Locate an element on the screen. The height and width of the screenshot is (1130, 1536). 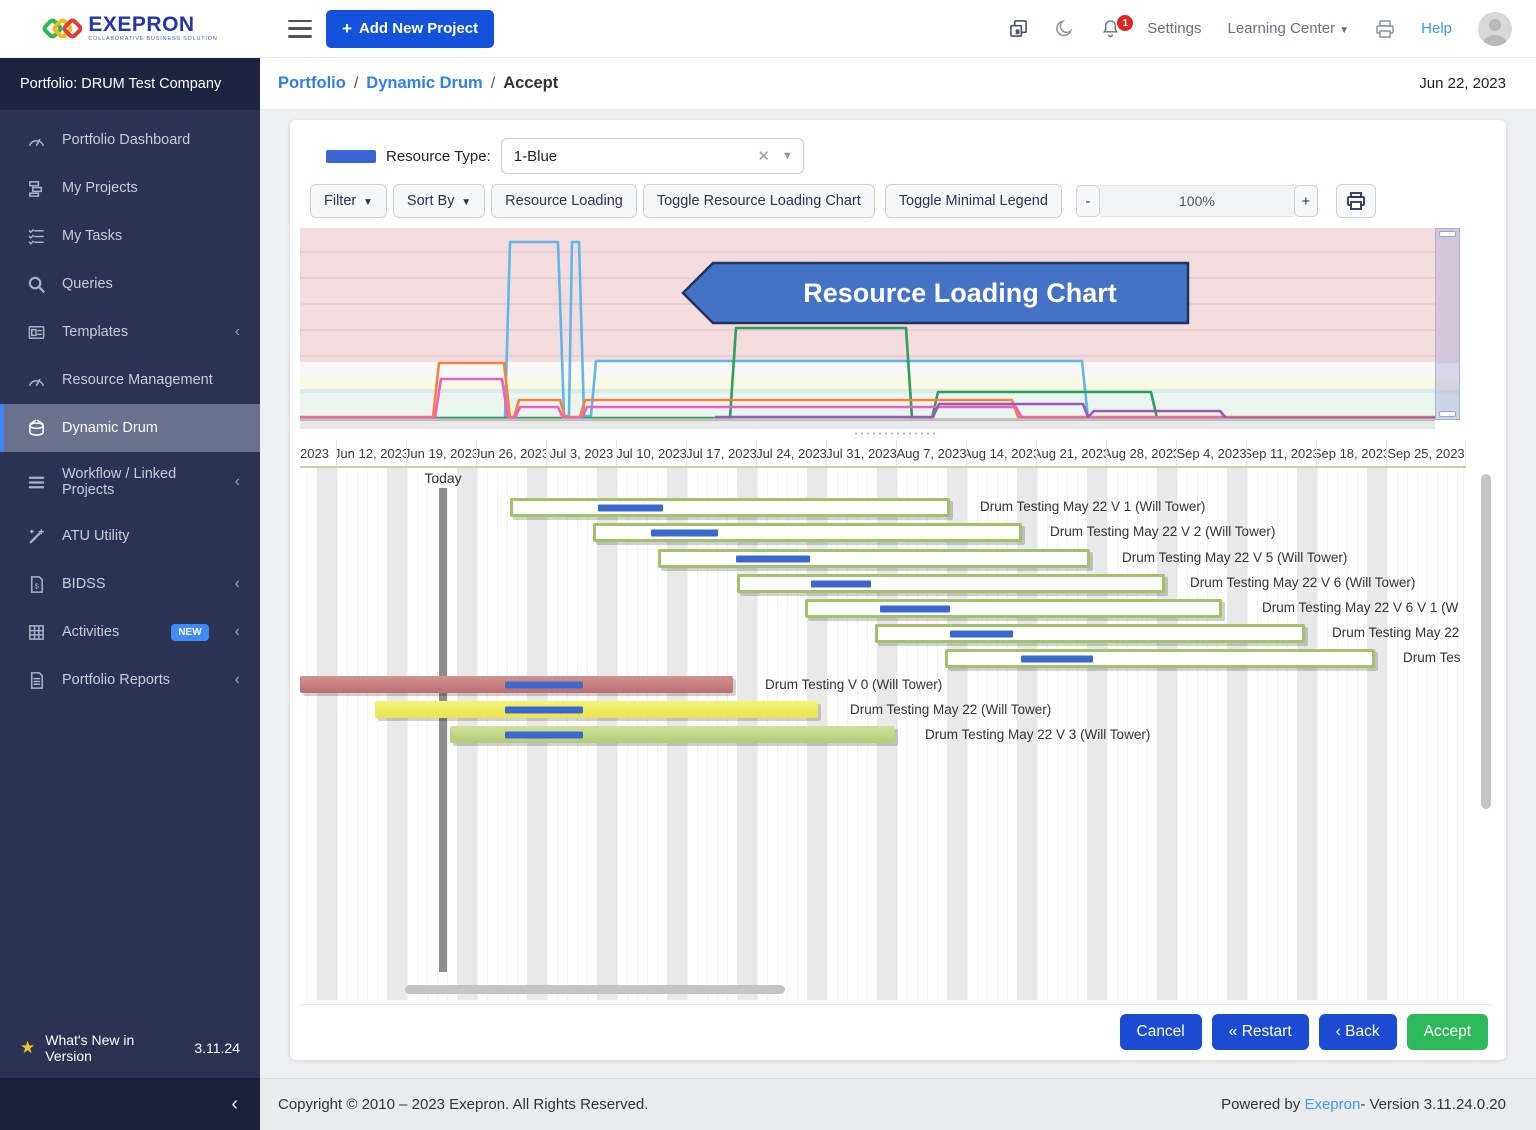
zoom-out-button: - is located at coordinates (1087, 201).